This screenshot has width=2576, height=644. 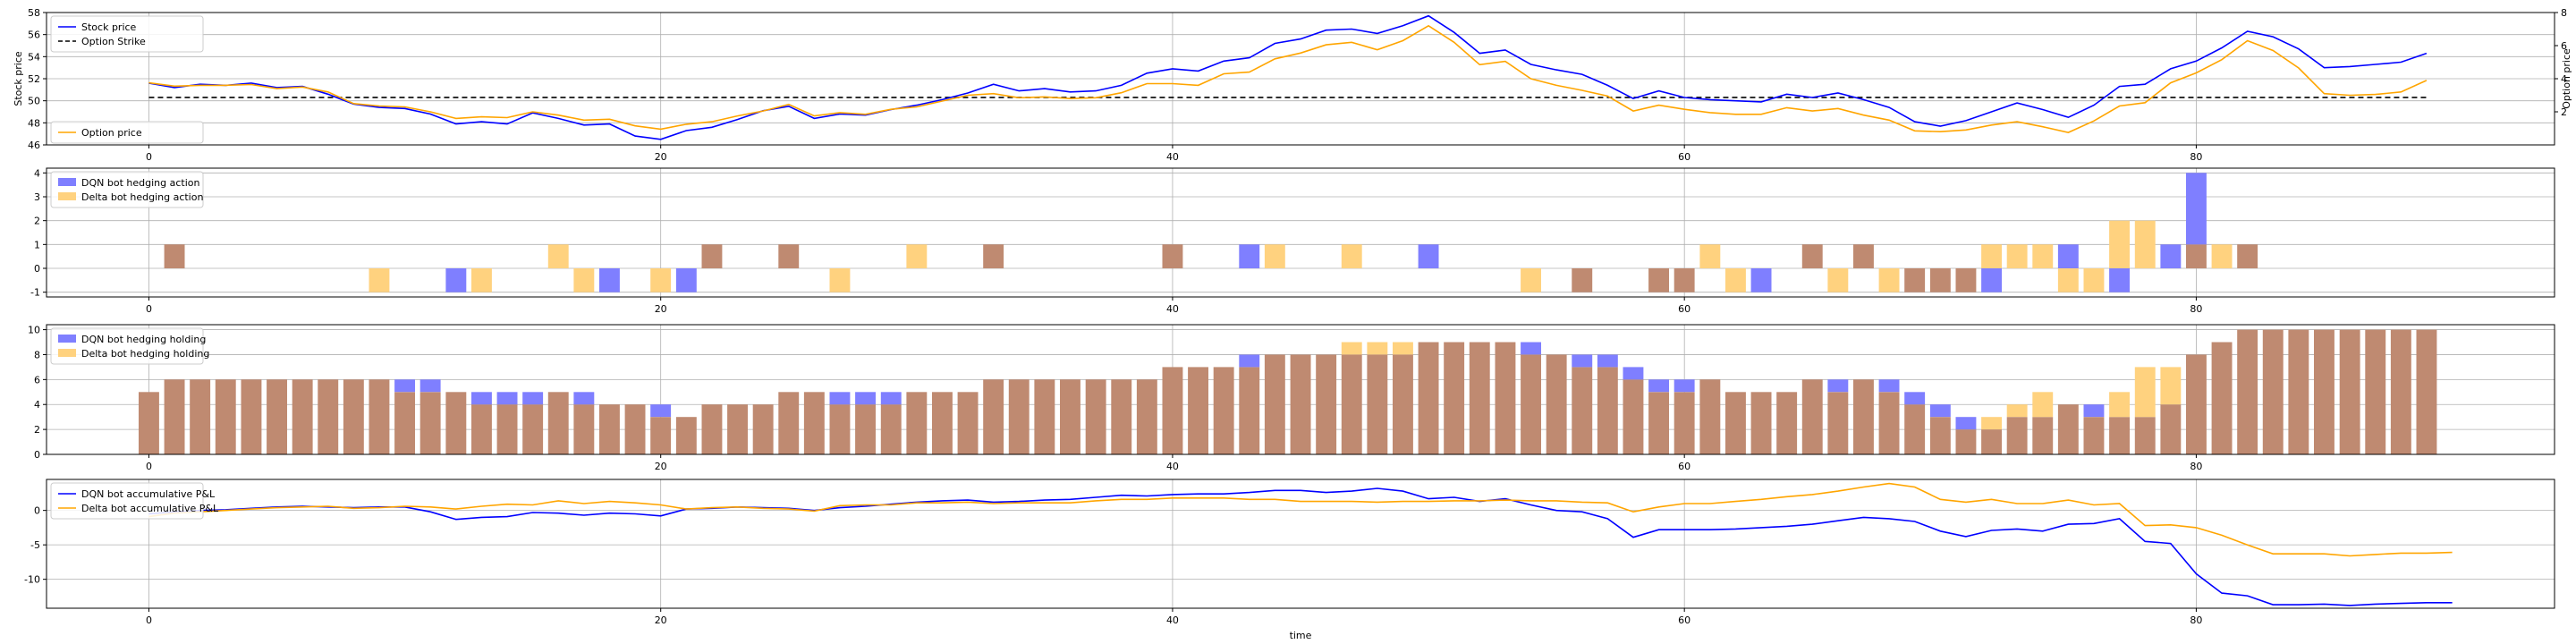 What do you see at coordinates (2196, 309) in the screenshot?
I see `chart1-xtick-label: 80` at bounding box center [2196, 309].